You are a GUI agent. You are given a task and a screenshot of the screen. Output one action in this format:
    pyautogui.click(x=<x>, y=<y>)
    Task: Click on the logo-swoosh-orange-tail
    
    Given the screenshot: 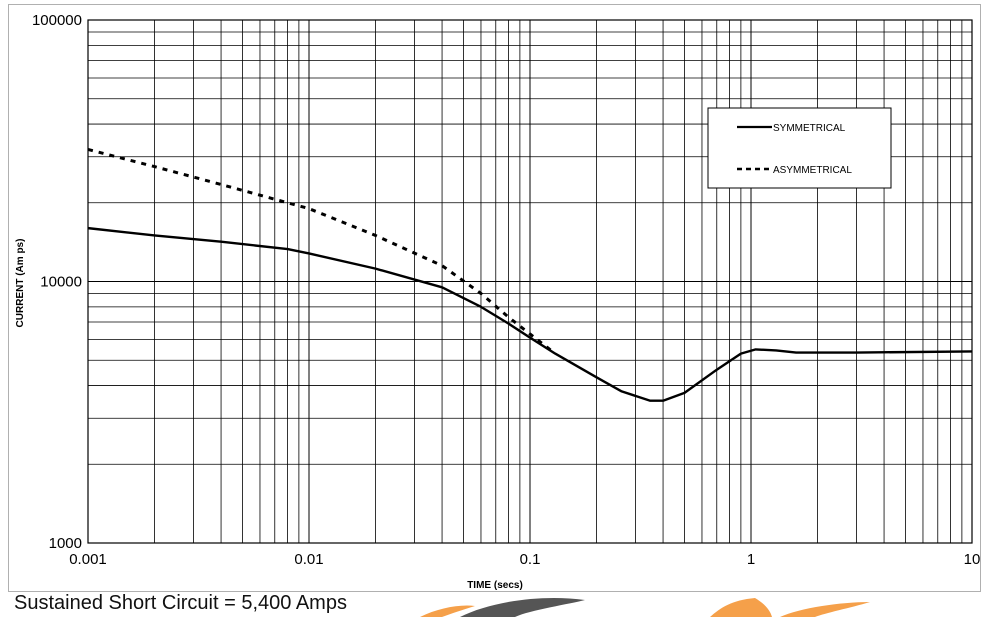 What is the action you would take?
    pyautogui.click(x=825, y=609)
    